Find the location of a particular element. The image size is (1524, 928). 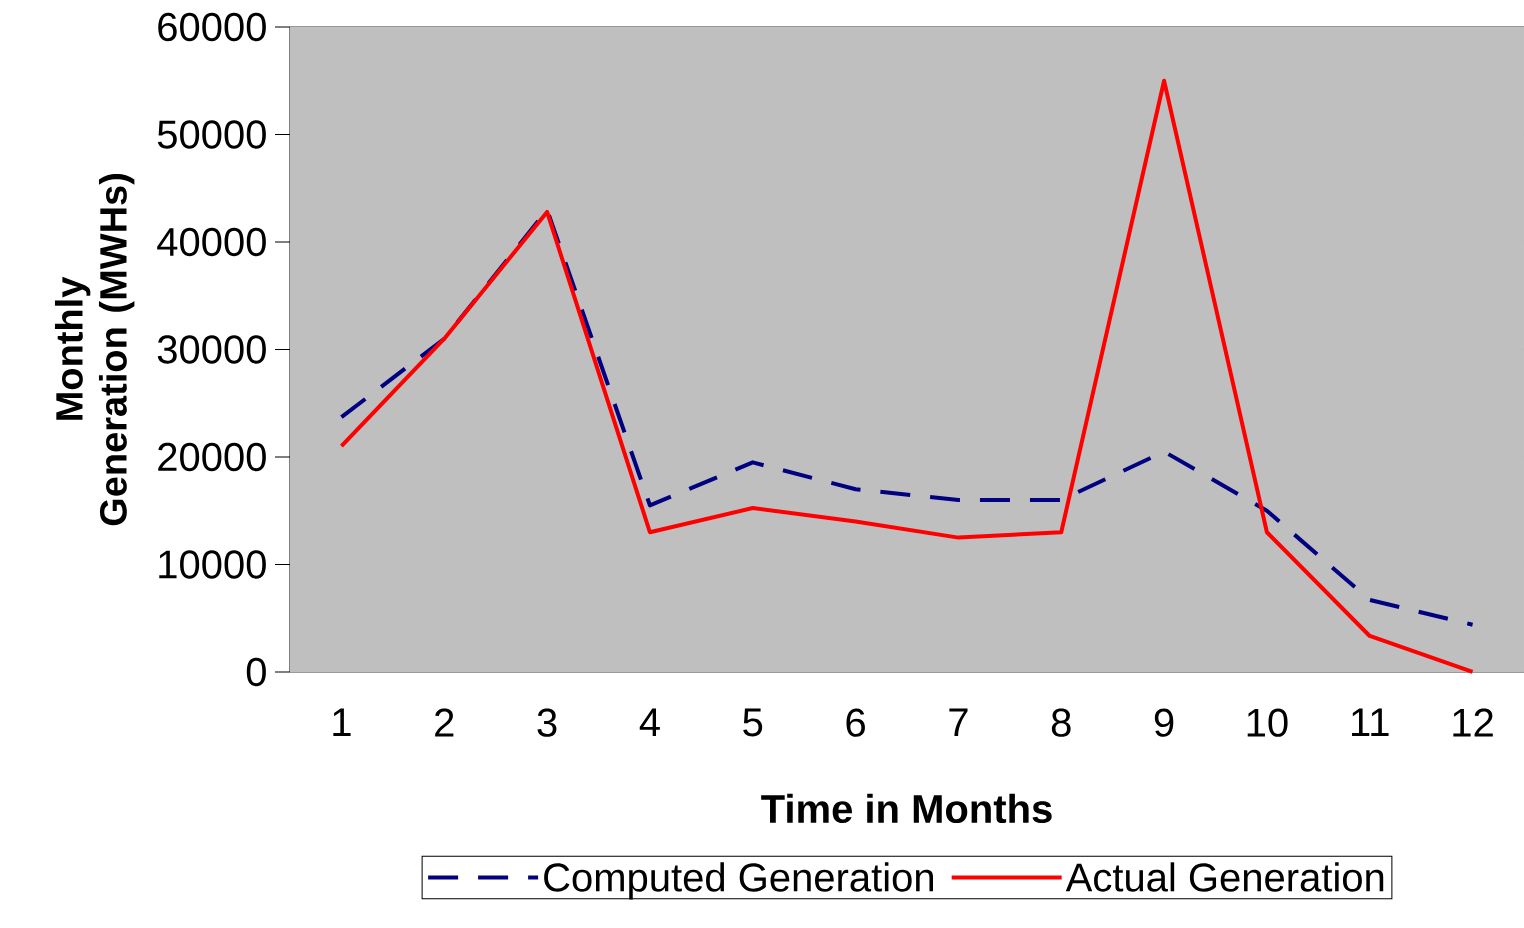

y-tick-label: 40000 is located at coordinates (211, 242).